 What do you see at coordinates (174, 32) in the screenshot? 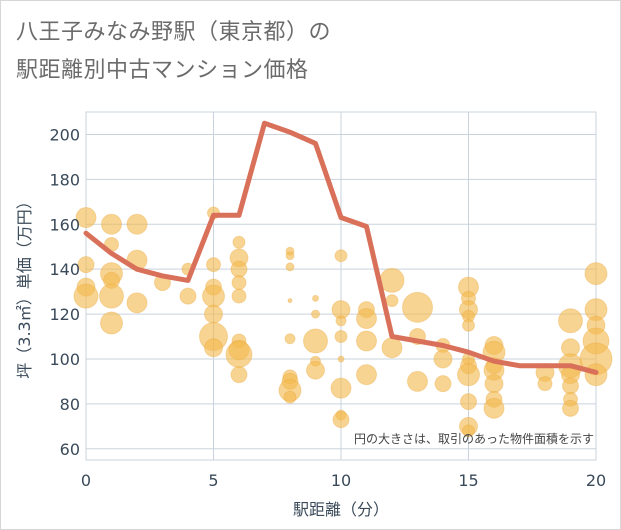
I see `chart-title-line1: 八王子みなみ野駅（東京都）の` at bounding box center [174, 32].